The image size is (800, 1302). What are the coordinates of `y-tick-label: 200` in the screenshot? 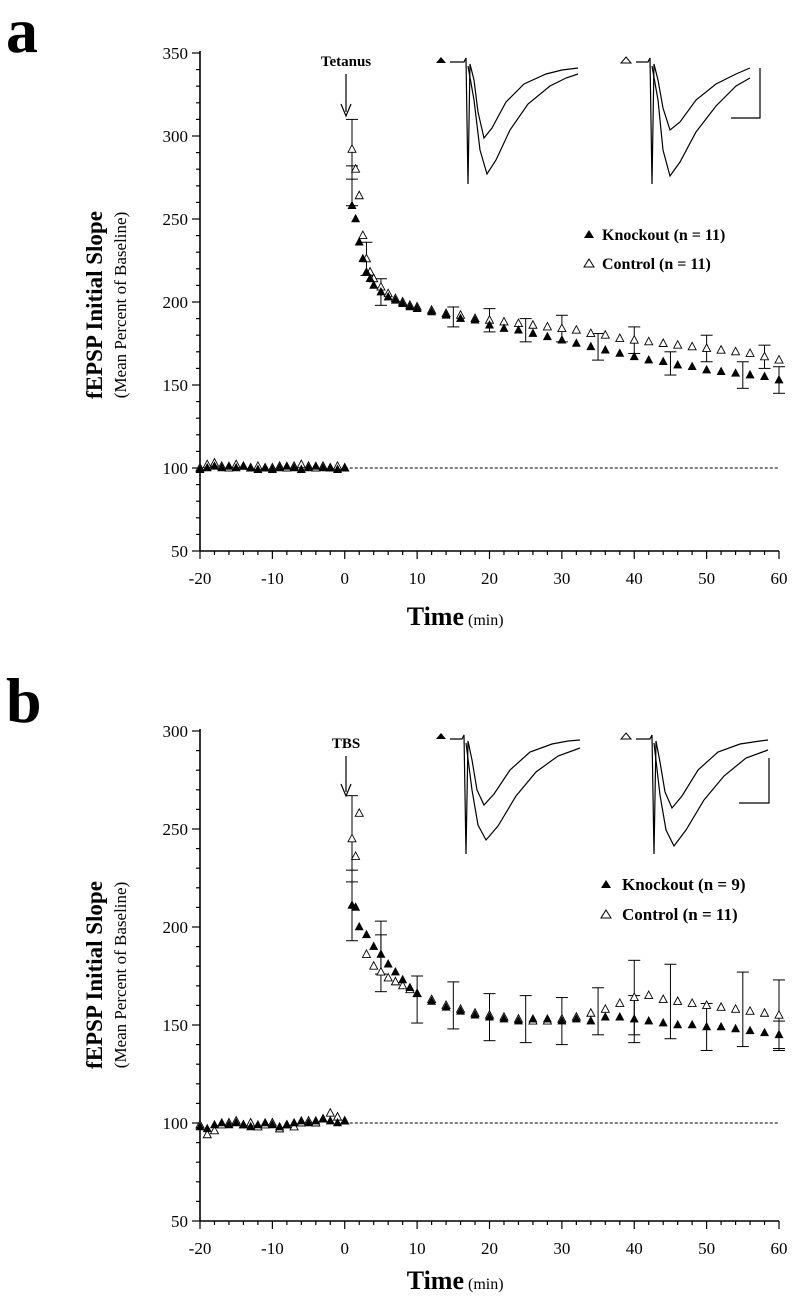 It's located at (176, 927).